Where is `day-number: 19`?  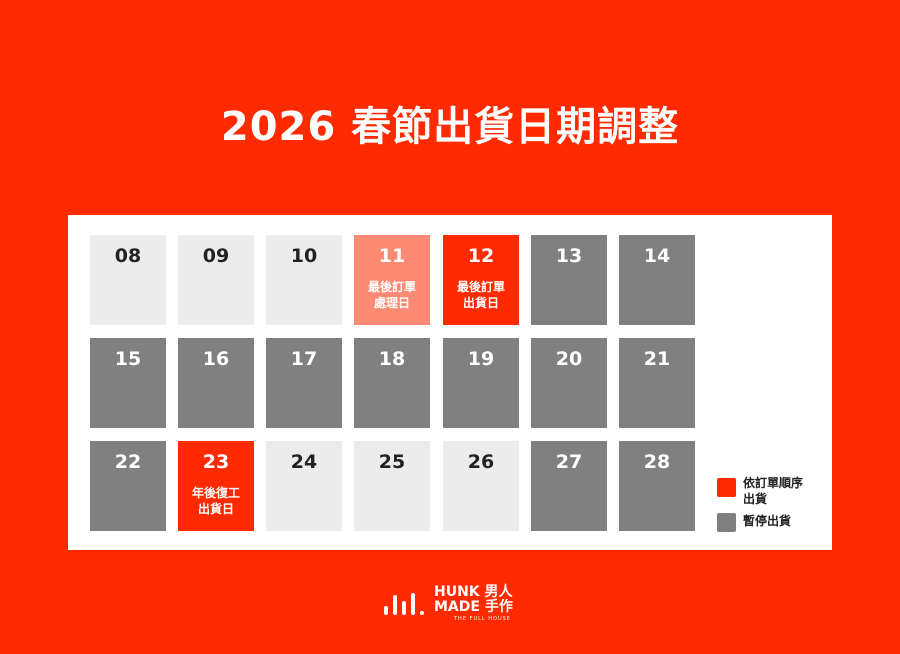
day-number: 19 is located at coordinates (481, 359).